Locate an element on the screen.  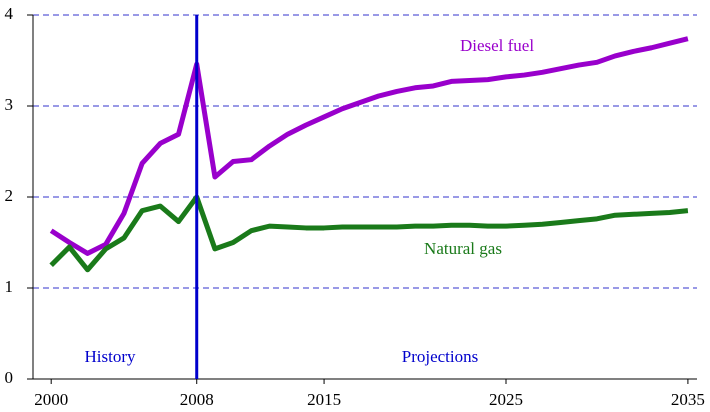
y-tick-label: 0 is located at coordinates (9, 377).